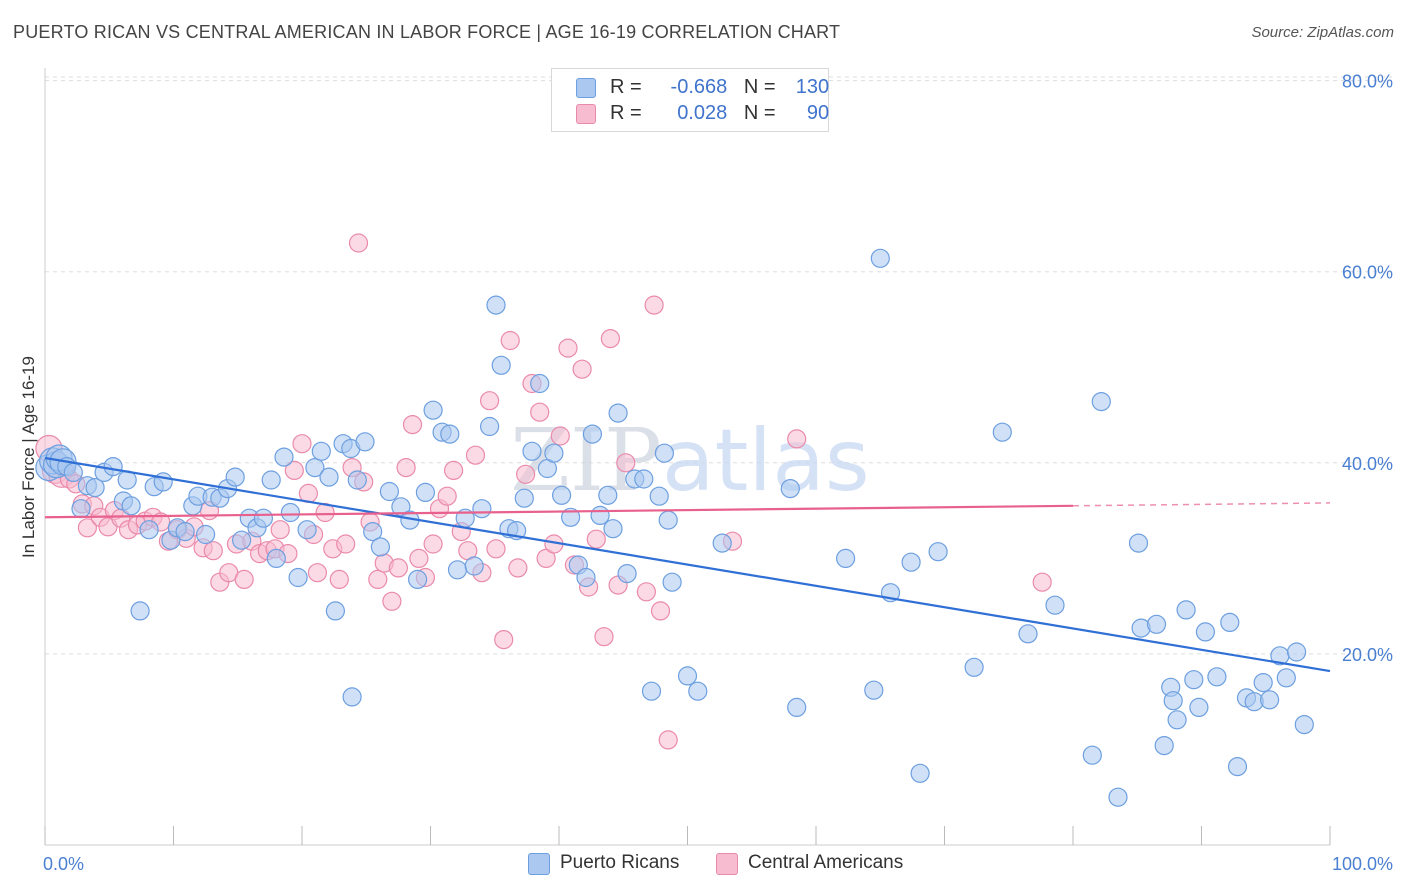  I want to click on y-tick-label: 40.0%, so click(1367, 464).